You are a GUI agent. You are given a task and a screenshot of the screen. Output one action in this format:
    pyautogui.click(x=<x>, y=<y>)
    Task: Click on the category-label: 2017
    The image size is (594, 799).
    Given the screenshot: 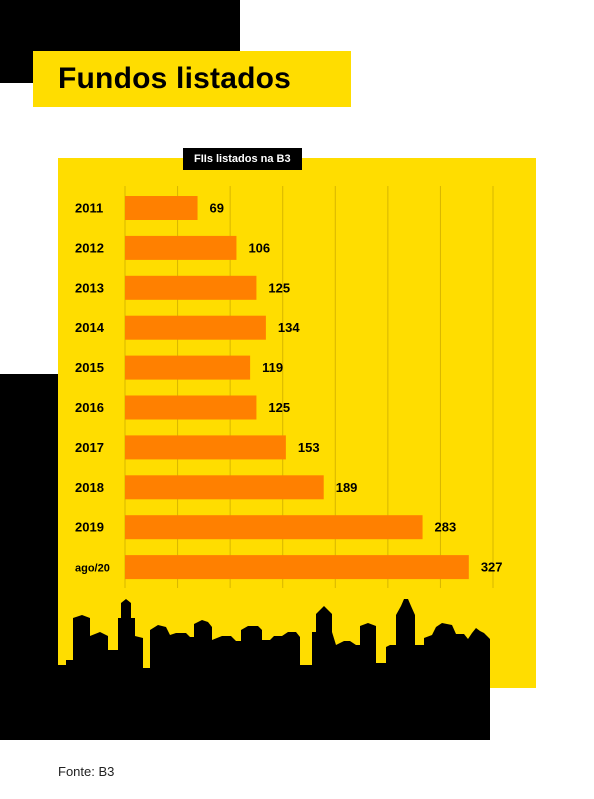 What is the action you would take?
    pyautogui.click(x=89, y=447)
    